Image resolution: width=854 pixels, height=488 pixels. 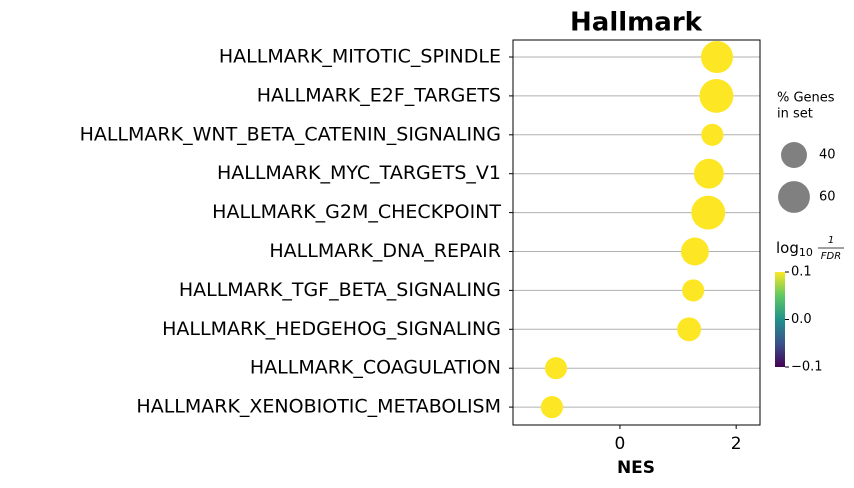 What do you see at coordinates (359, 173) in the screenshot?
I see `y-tick-label: HALLMARK_MYC_TARGETS_V1` at bounding box center [359, 173].